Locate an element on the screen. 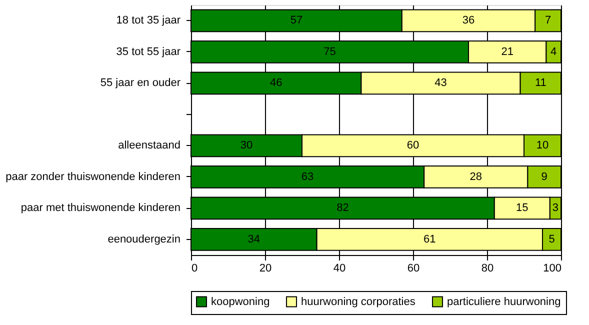 The width and height of the screenshot is (589, 325). data-label: 3 is located at coordinates (555, 208).